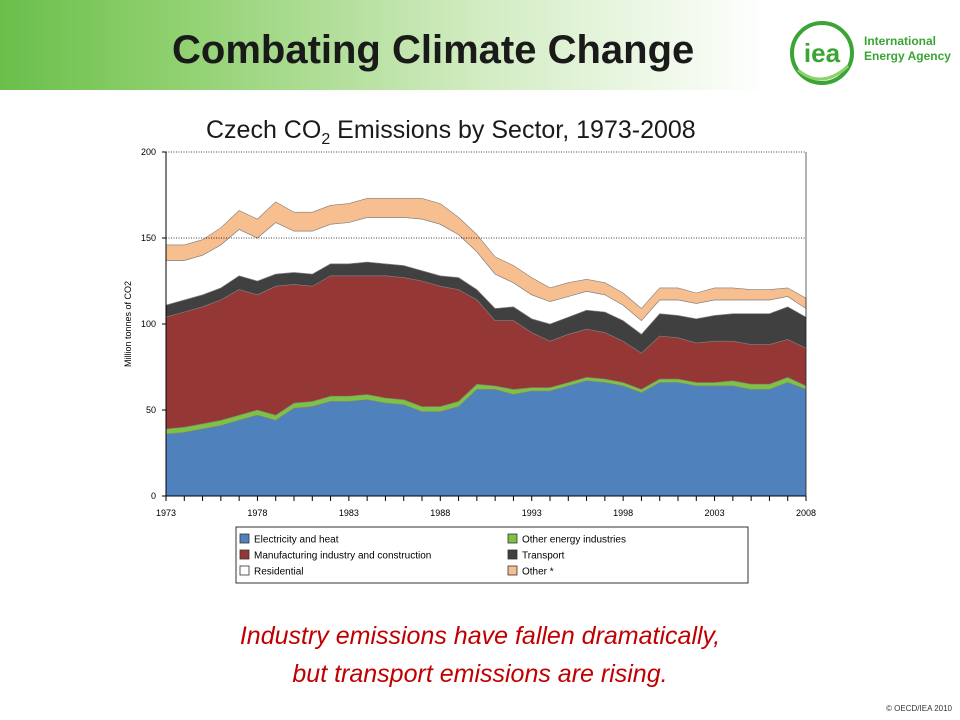 The width and height of the screenshot is (960, 720). What do you see at coordinates (907, 56) in the screenshot?
I see `logo-line-2: Energy Agency` at bounding box center [907, 56].